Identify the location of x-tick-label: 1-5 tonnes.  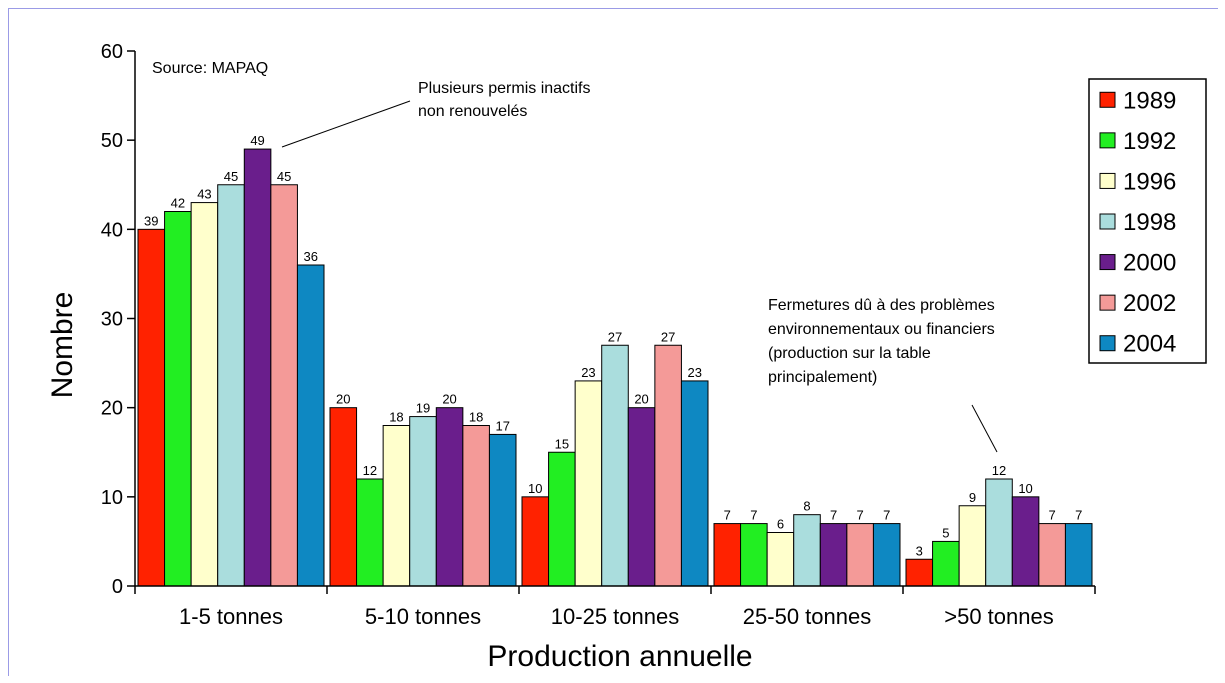
(231, 616).